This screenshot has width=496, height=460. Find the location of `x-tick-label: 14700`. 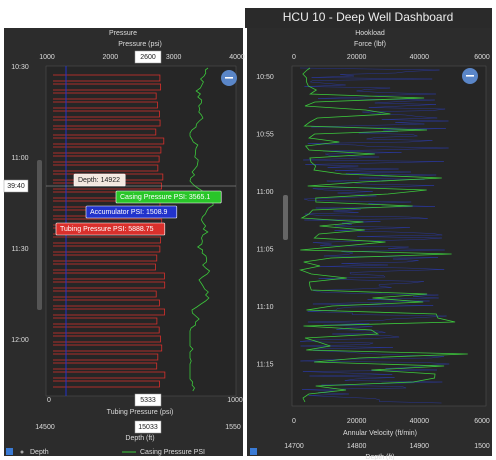

x-tick-label: 14700 is located at coordinates (294, 446).